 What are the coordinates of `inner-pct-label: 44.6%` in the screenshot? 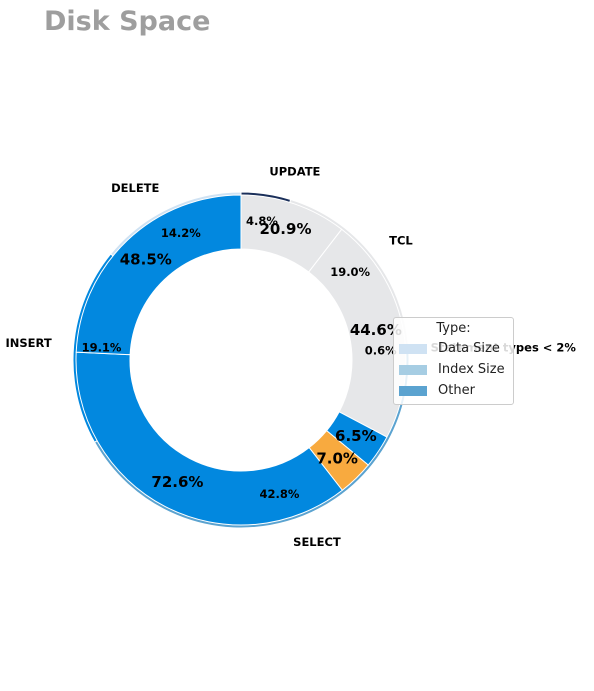 It's located at (376, 330).